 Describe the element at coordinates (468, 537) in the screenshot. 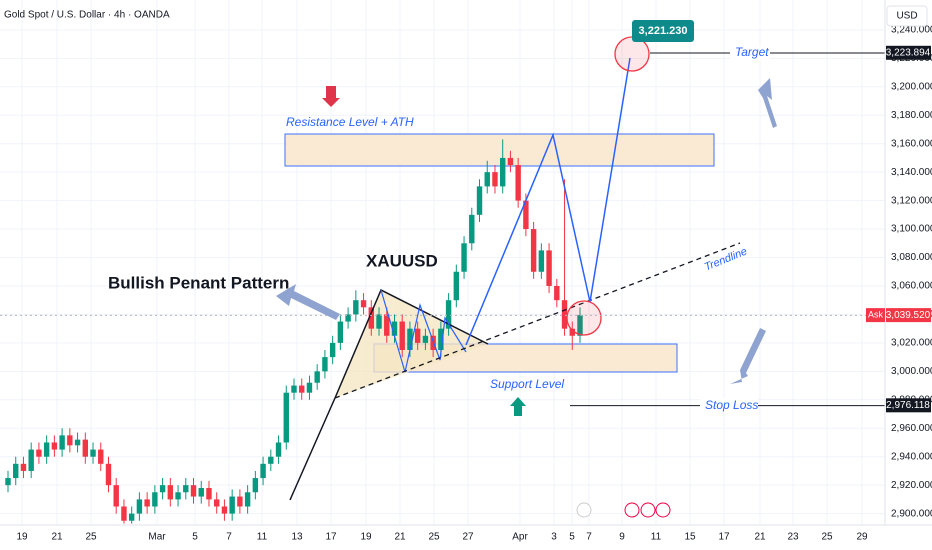

I see `x-tick-label: 27` at that location.